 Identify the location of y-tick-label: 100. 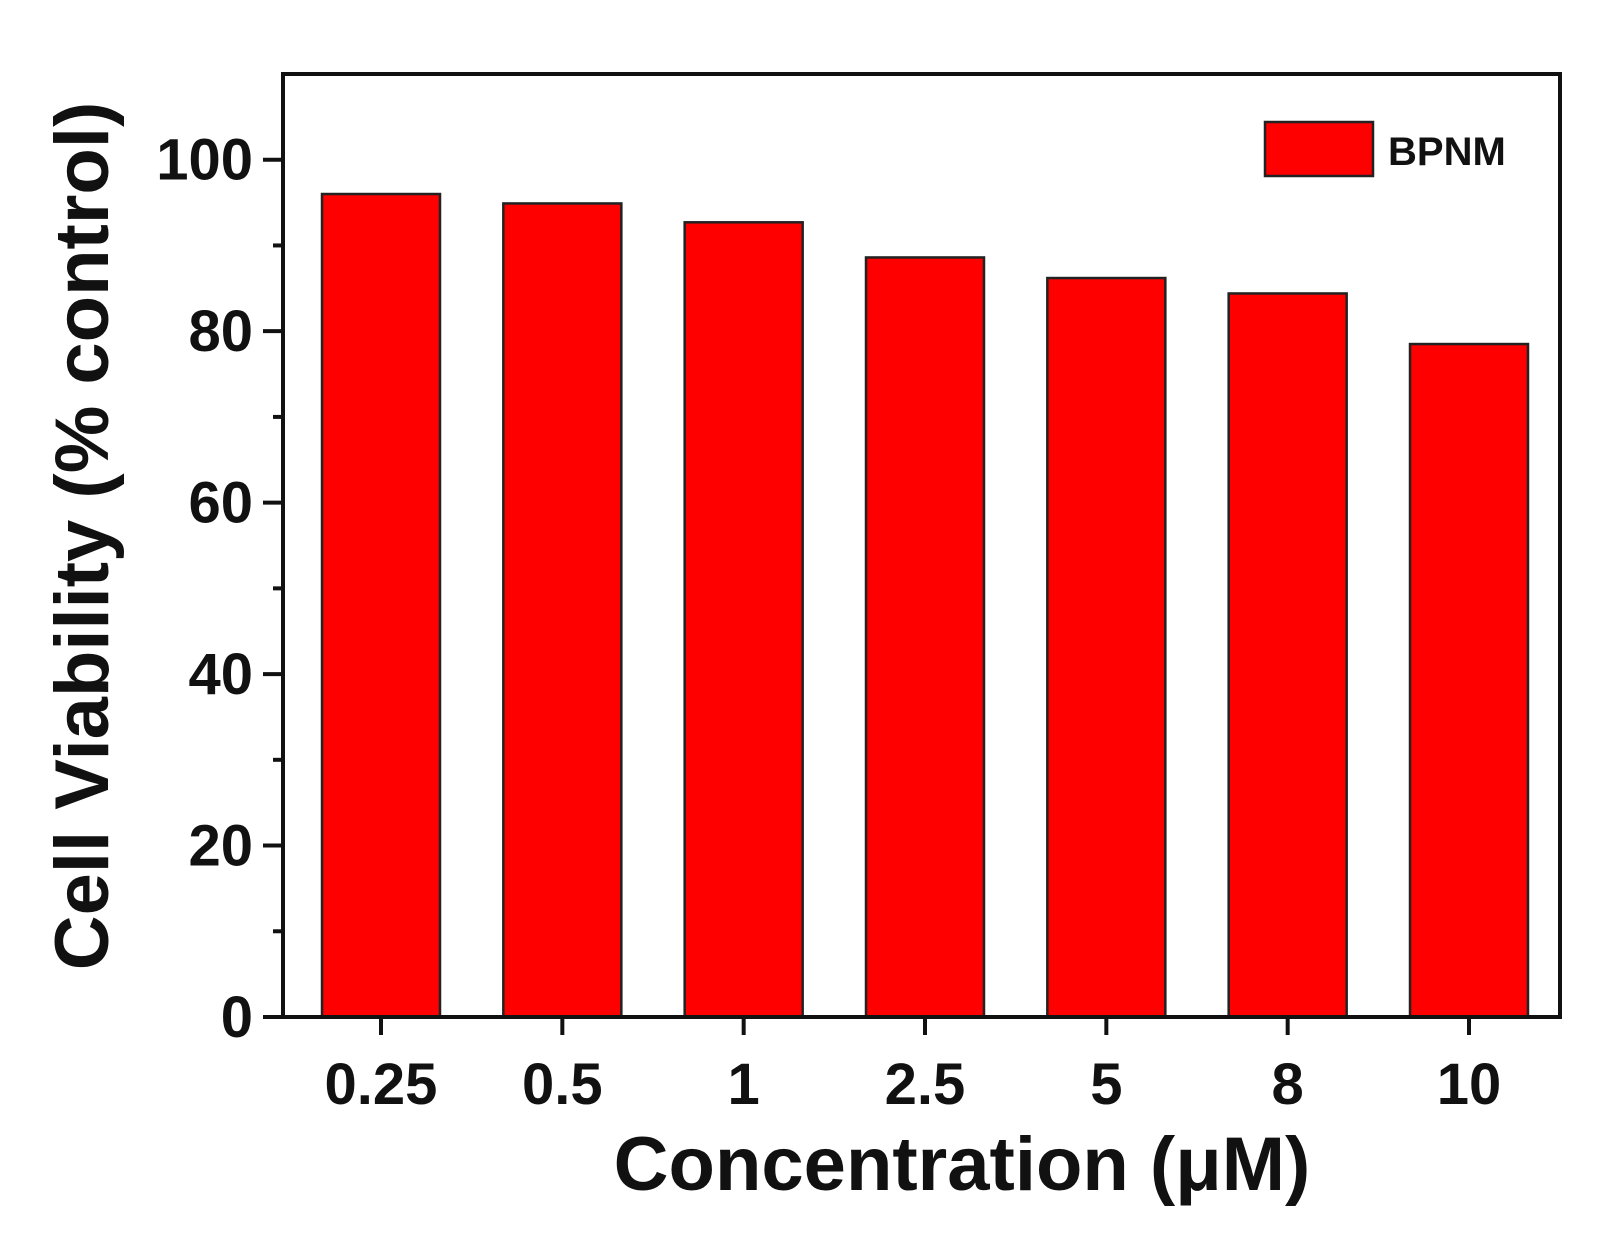
(204, 160).